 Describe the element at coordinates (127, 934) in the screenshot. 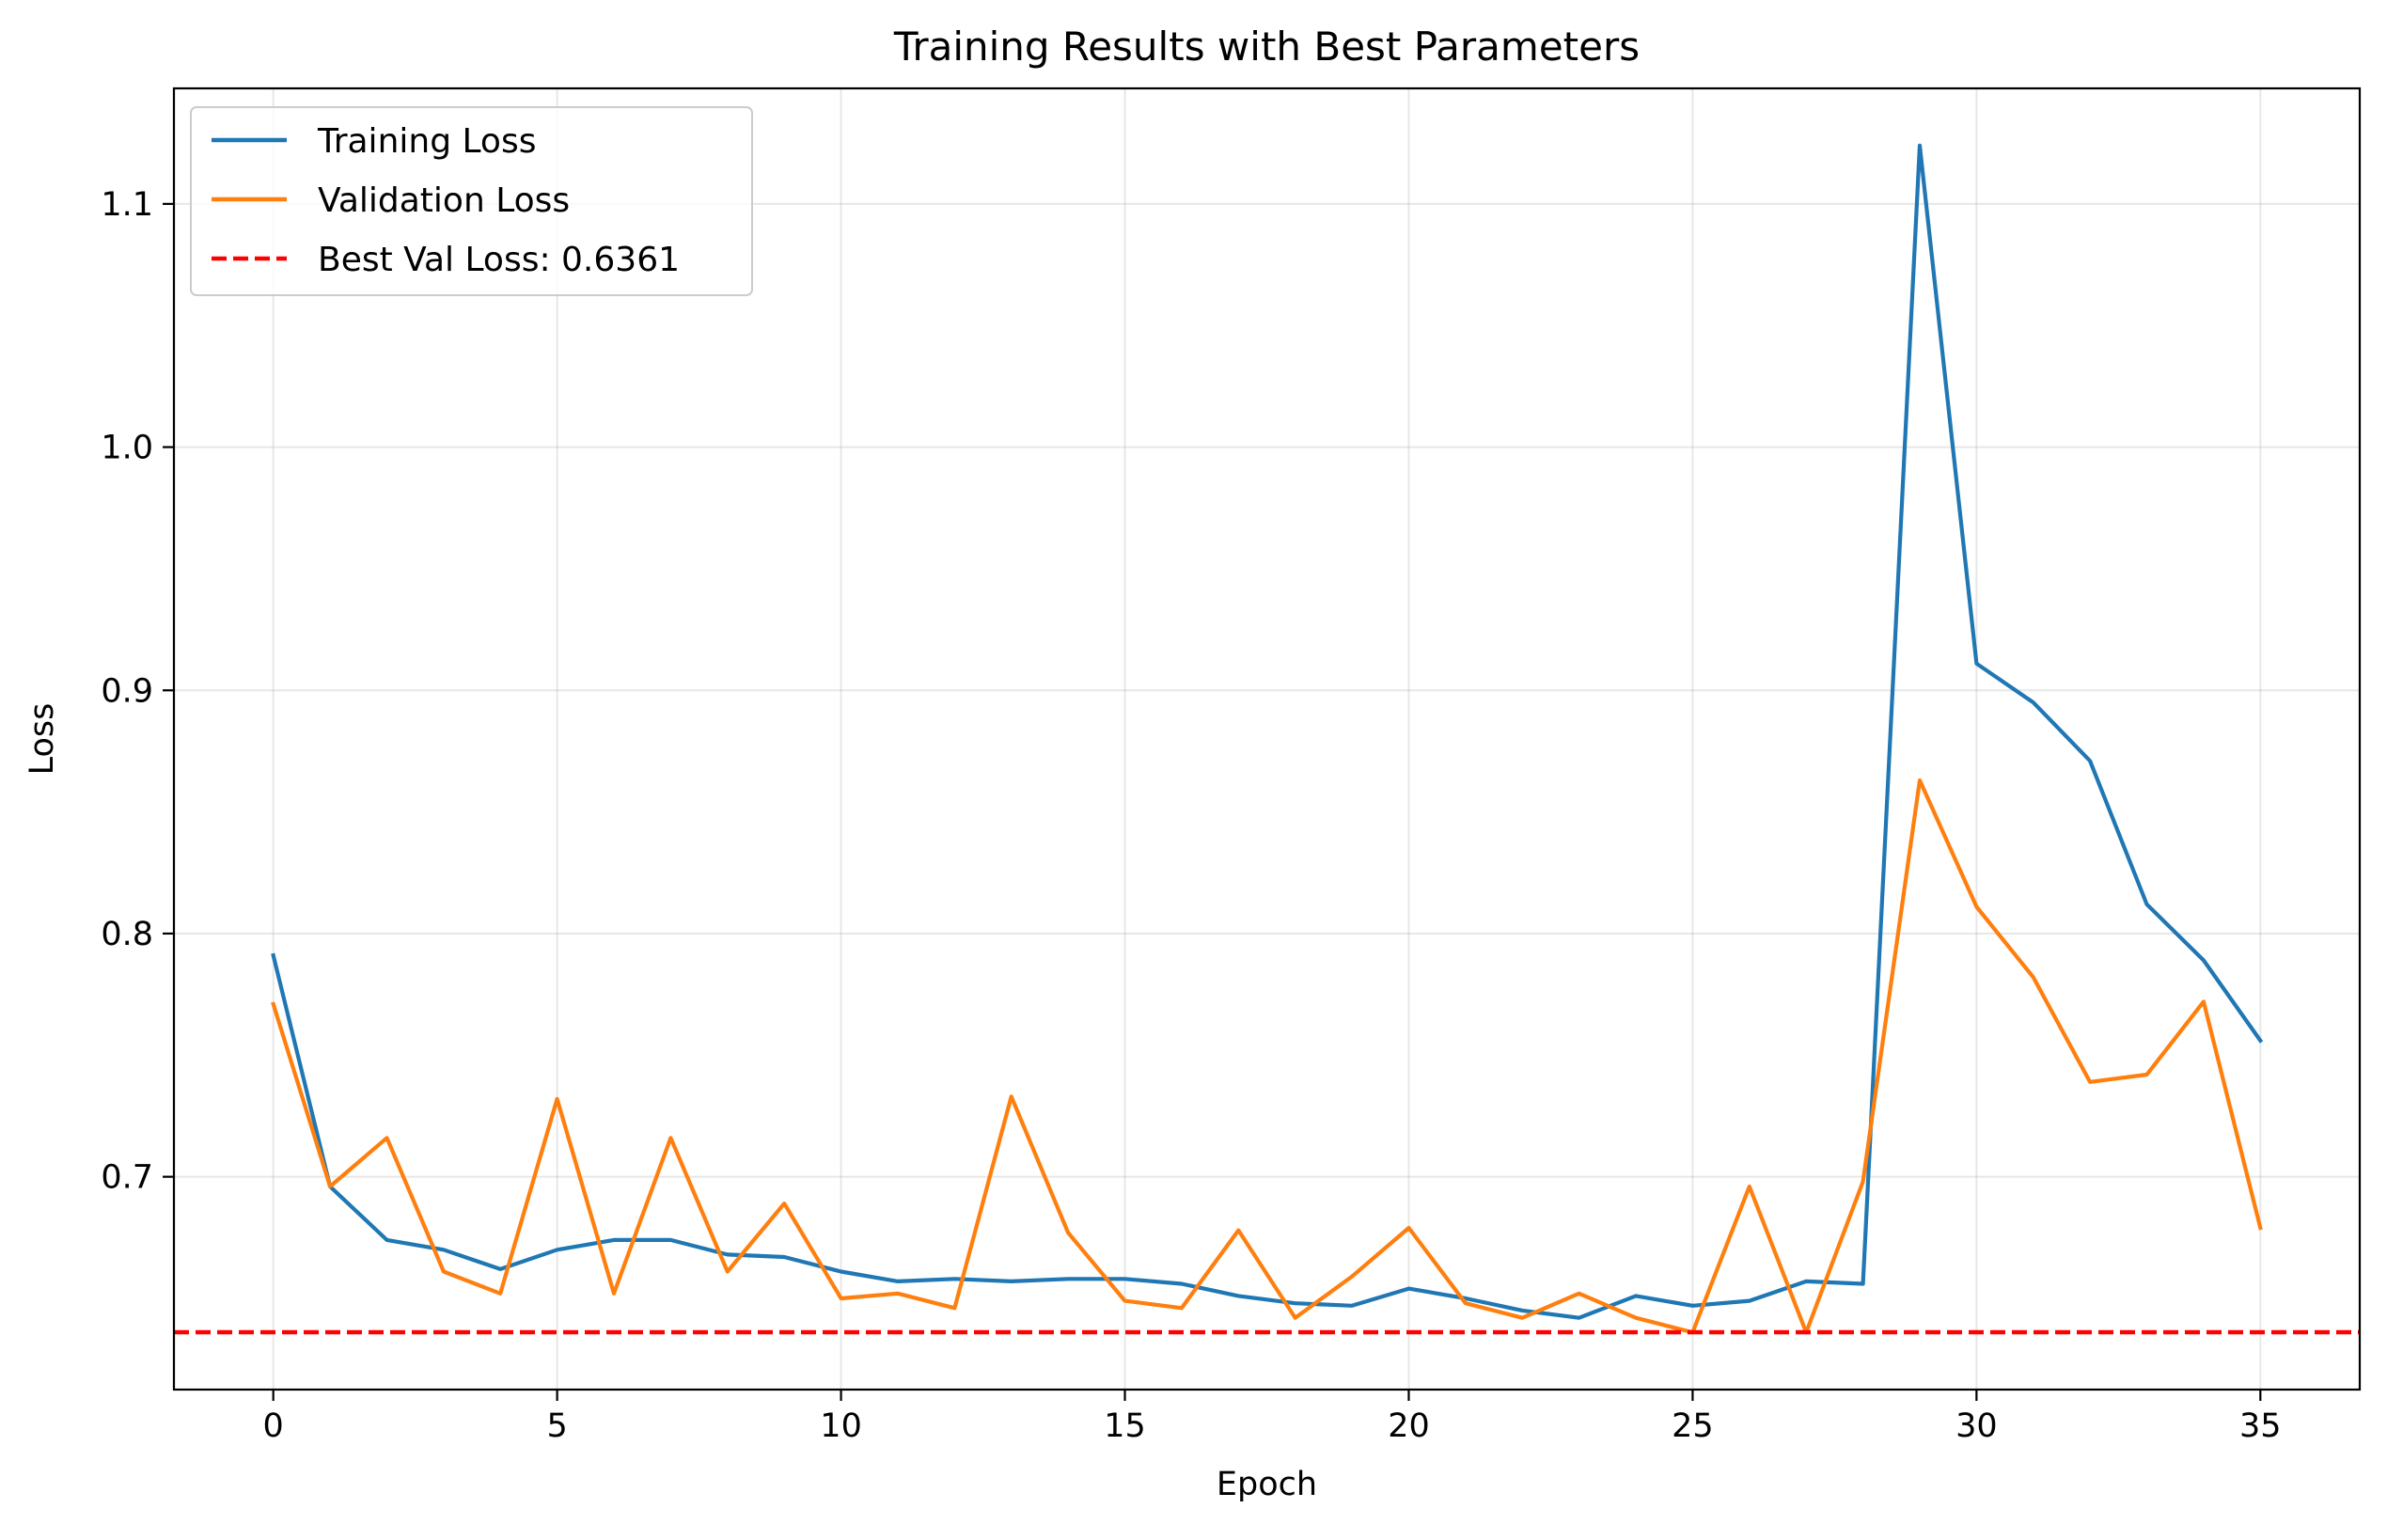

I see `y-tick-label-1: 0.8` at that location.